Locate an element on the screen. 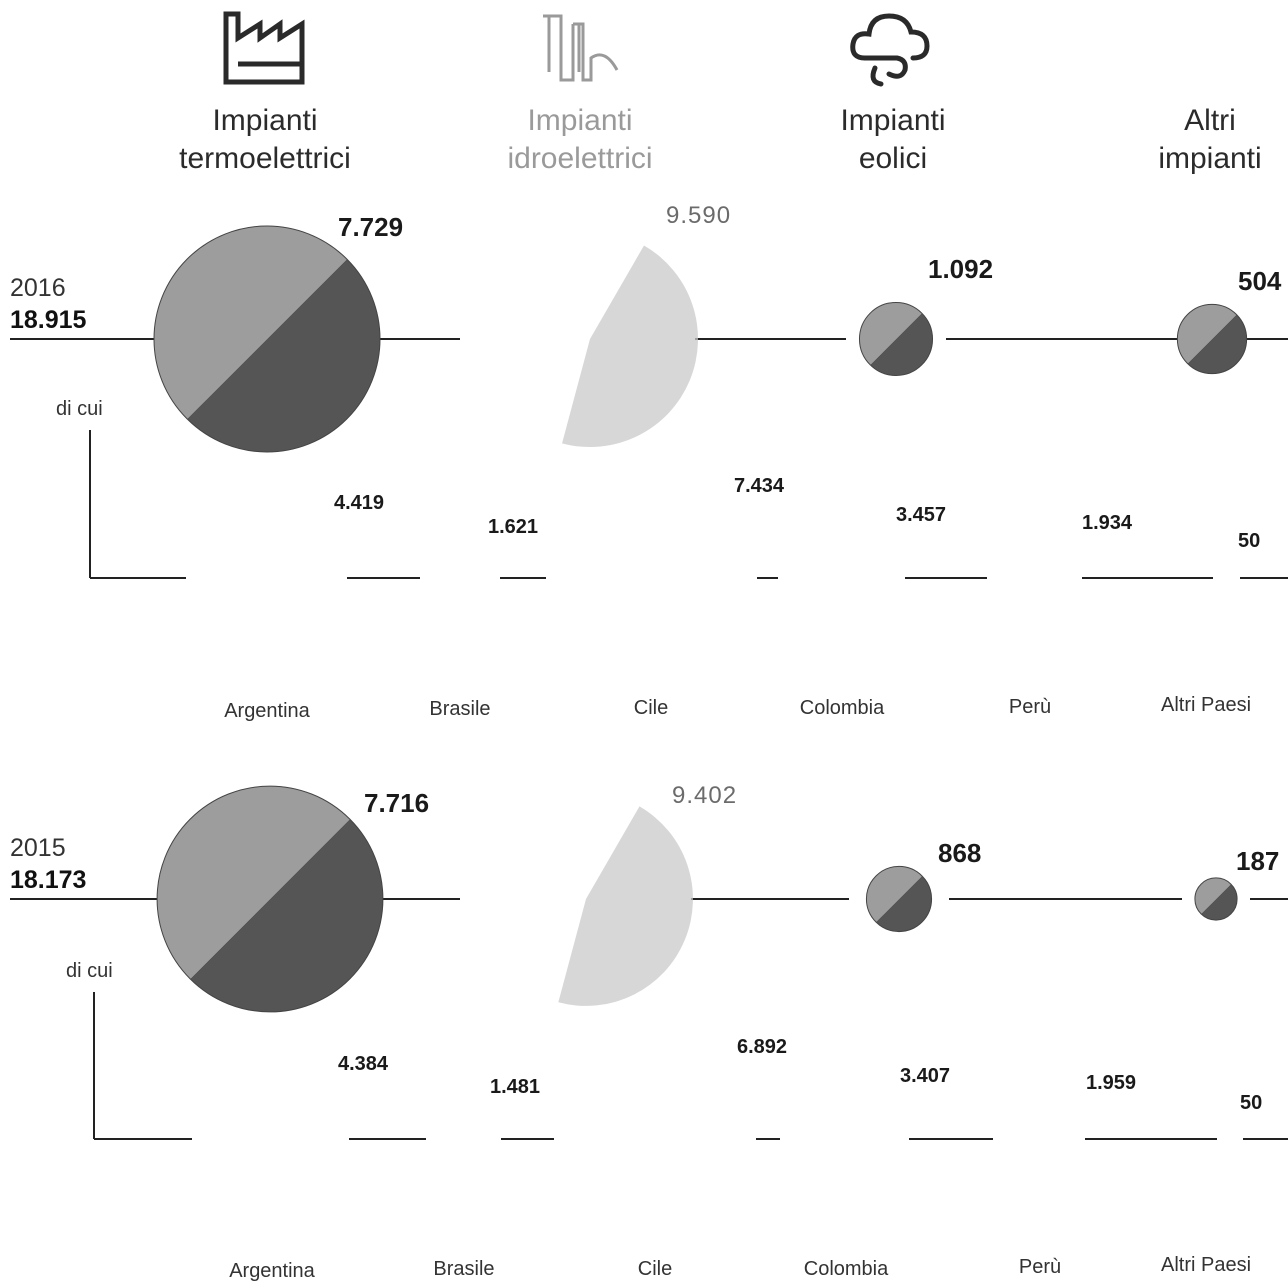 This screenshot has width=1288, height=1285. di-cui-label-2015: di cui is located at coordinates (89, 971).